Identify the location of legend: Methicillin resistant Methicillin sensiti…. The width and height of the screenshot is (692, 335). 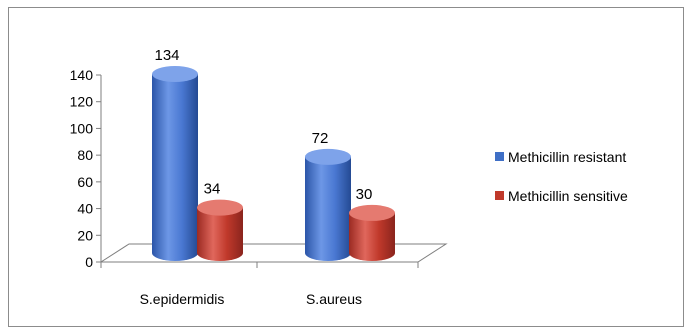
(561, 176).